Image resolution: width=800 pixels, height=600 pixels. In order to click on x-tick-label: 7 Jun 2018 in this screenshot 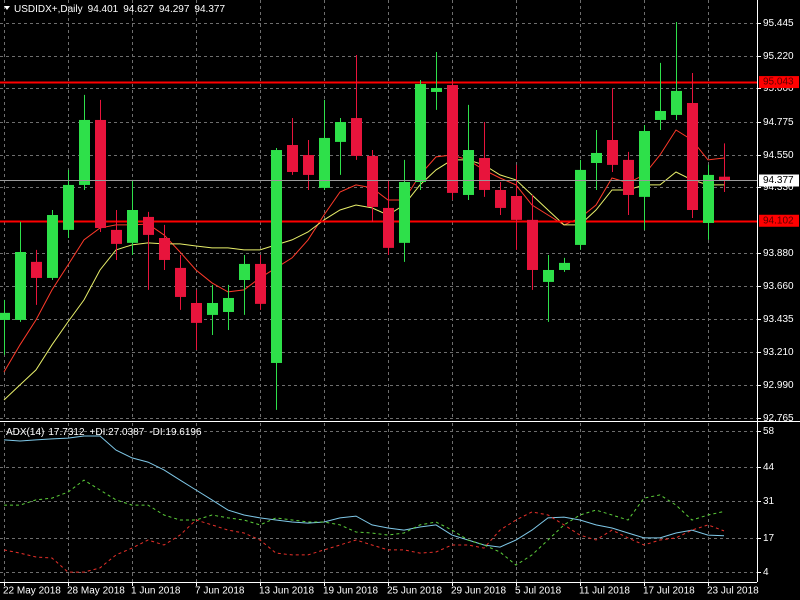, I will do `click(220, 591)`.